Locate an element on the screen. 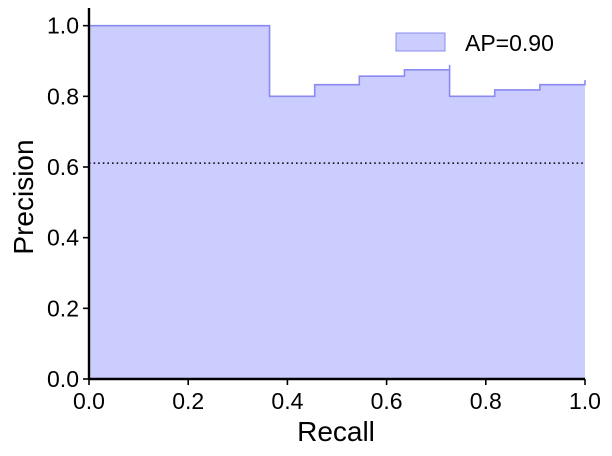 The height and width of the screenshot is (456, 612). x-axis-title: Recall is located at coordinates (336, 431).